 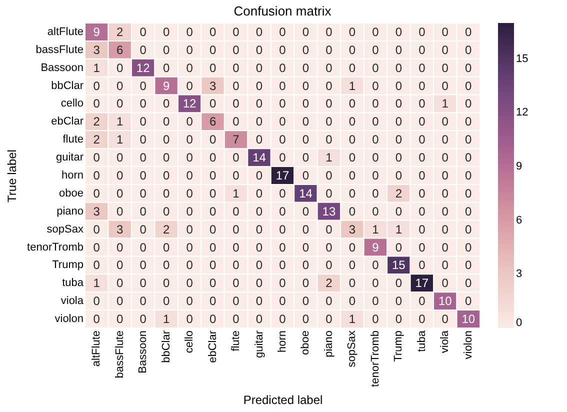 I want to click on x-tick-label: tenorTromb, so click(x=375, y=358).